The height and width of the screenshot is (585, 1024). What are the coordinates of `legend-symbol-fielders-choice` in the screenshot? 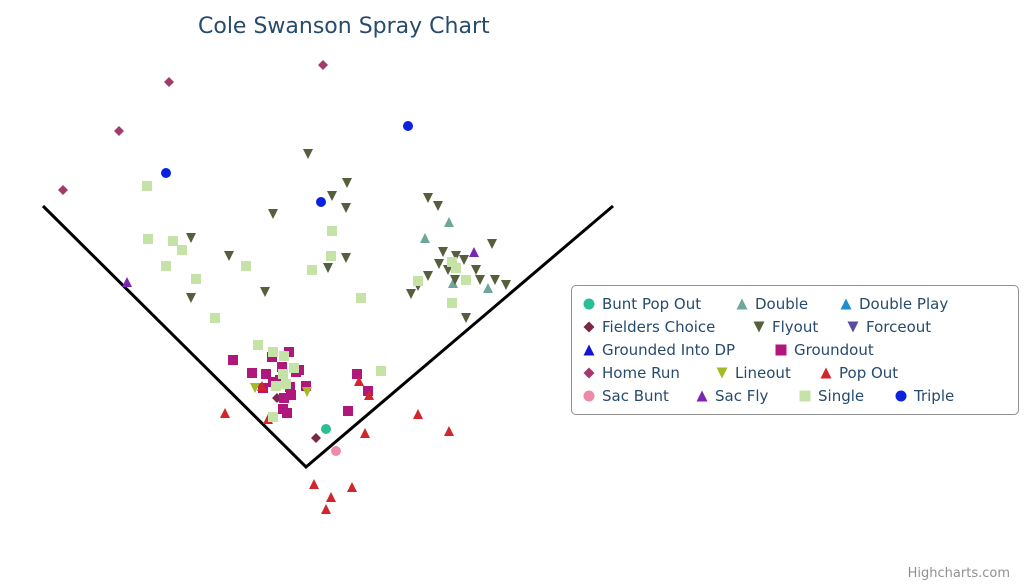 It's located at (589, 327).